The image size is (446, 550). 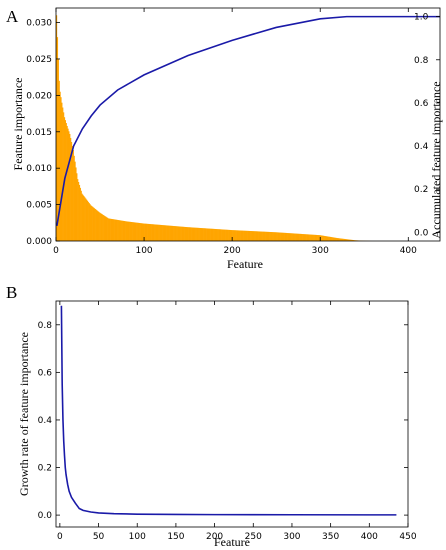 I want to click on y-tick-label: 0.025, so click(x=39, y=60).